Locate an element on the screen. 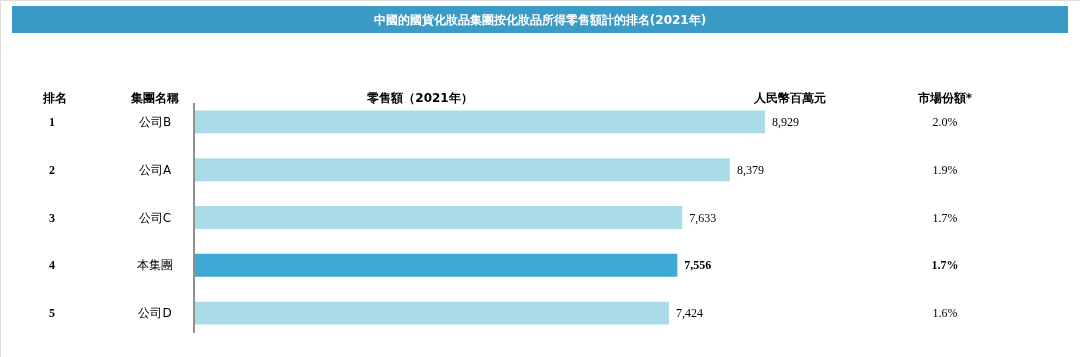  text: 1.9% is located at coordinates (945, 169).